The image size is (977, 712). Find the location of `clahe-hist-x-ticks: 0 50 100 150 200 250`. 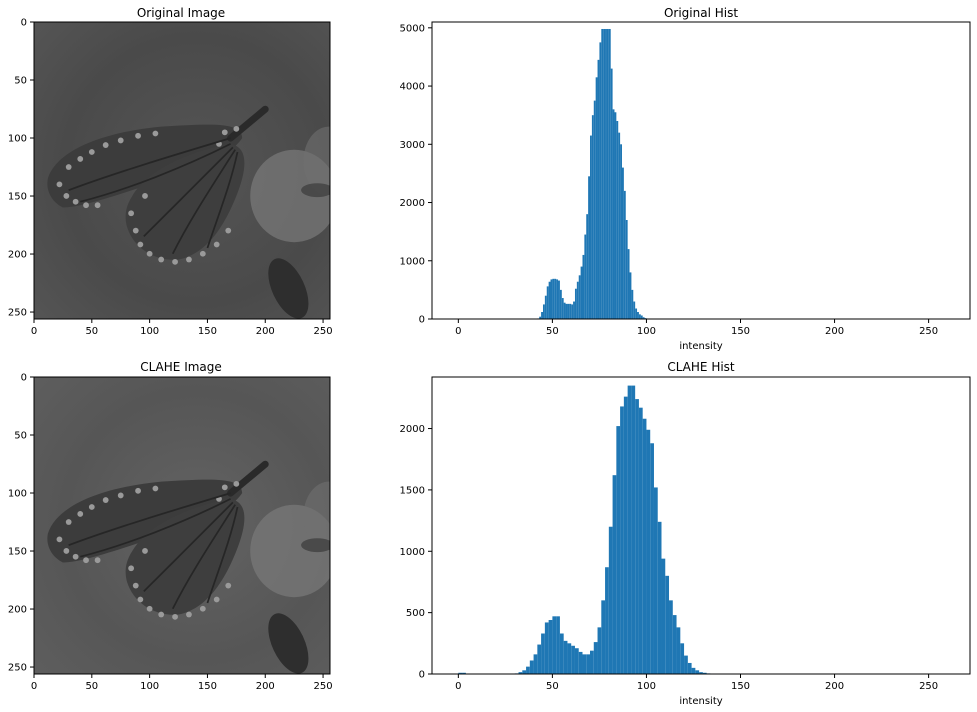

clahe-hist-x-ticks: 0 50 100 150 200 250 is located at coordinates (696, 683).